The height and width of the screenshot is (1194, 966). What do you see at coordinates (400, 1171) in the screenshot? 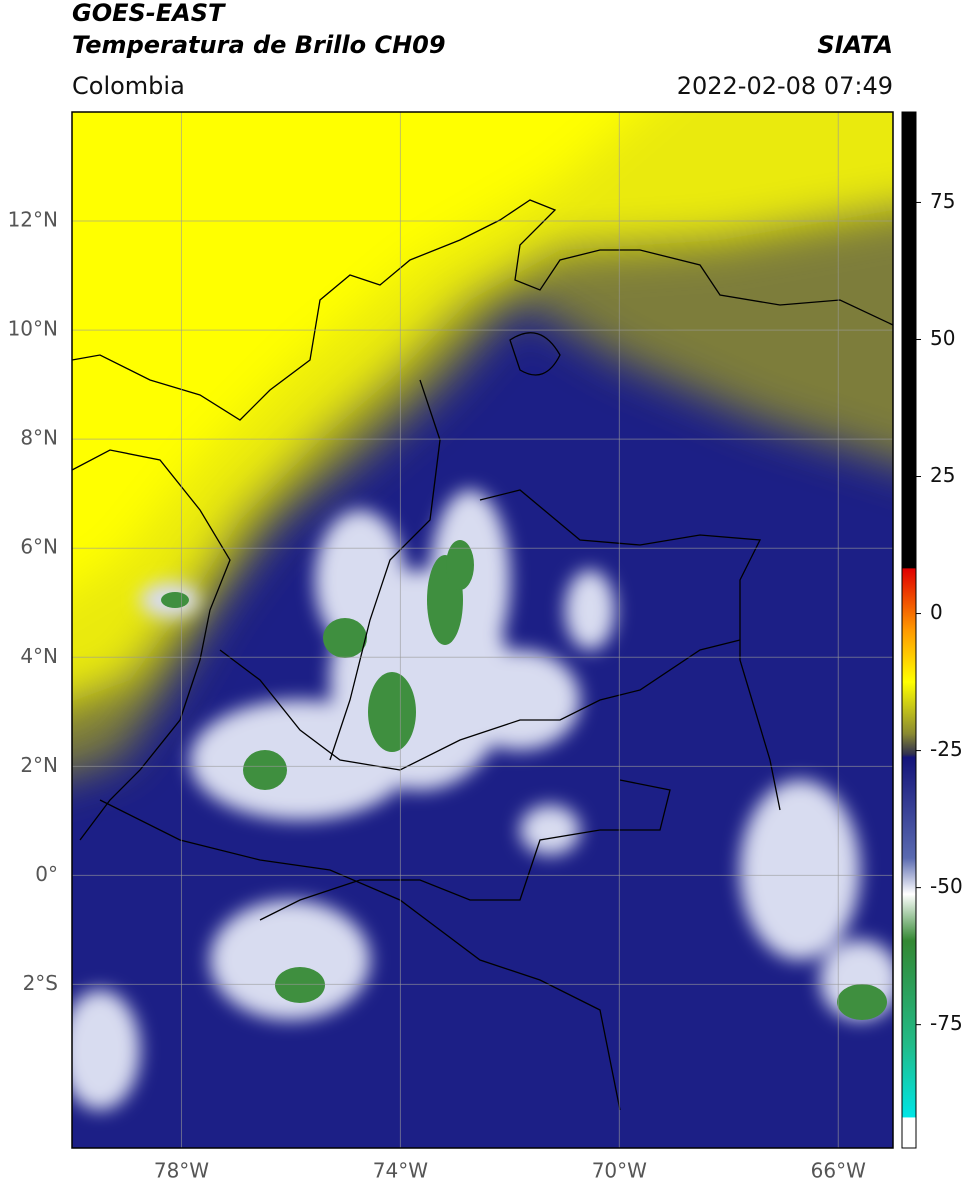
I see `x-tick-label: 74°W` at bounding box center [400, 1171].